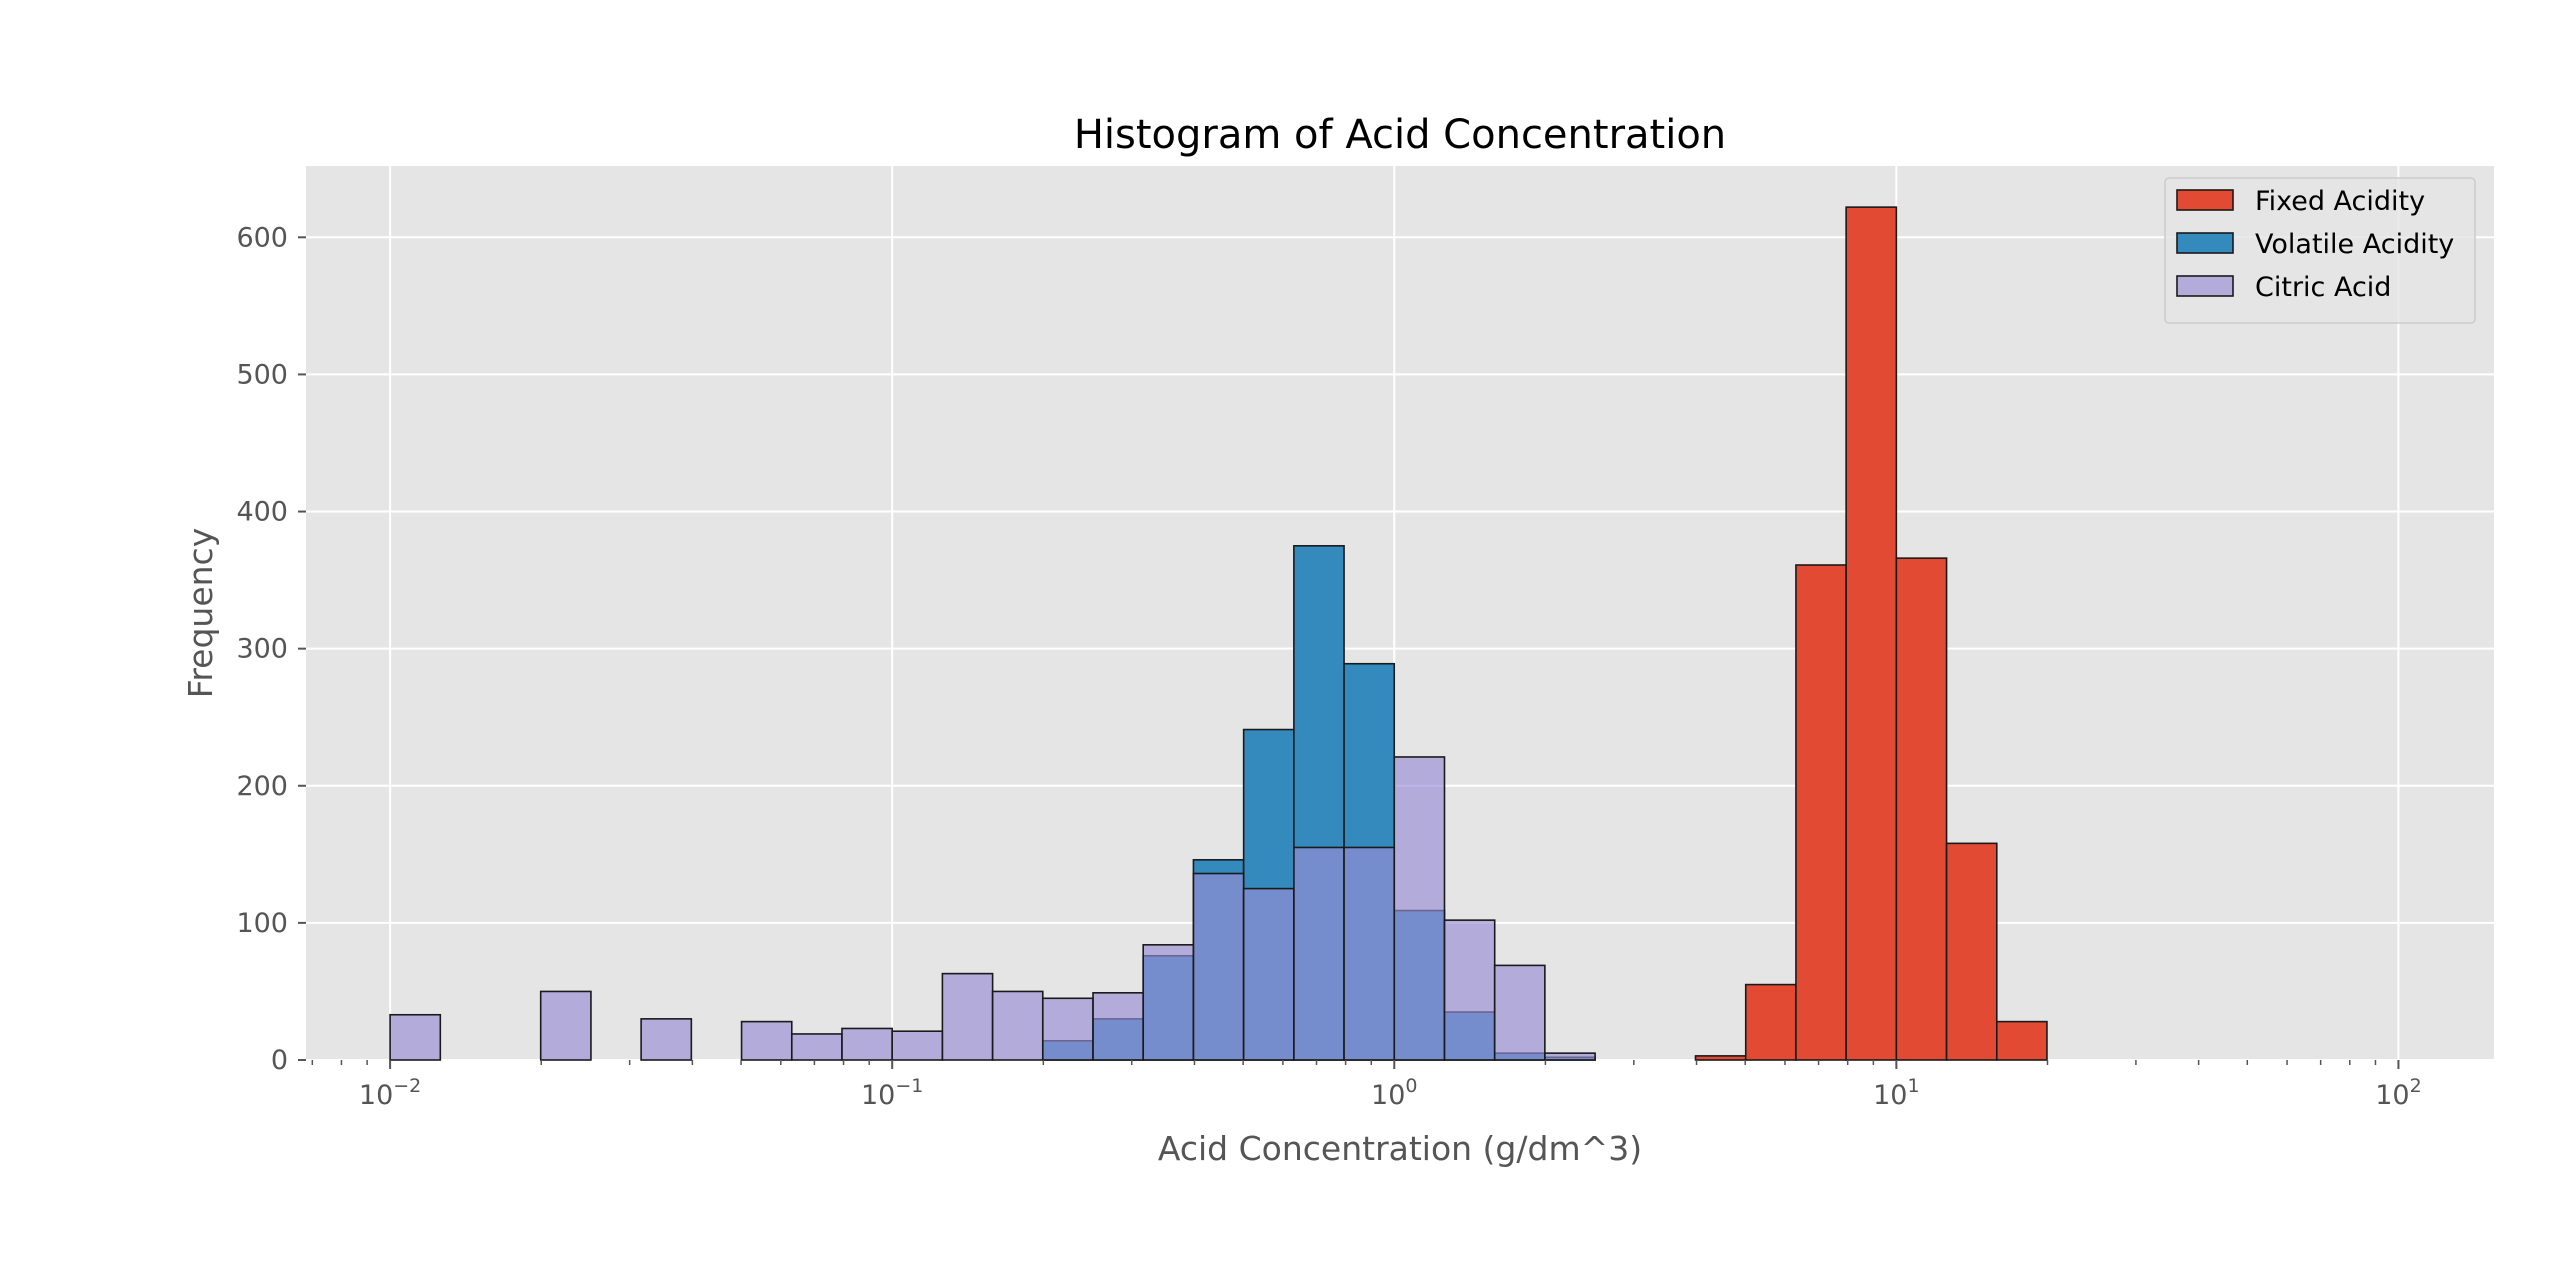 This screenshot has width=2554, height=1286. What do you see at coordinates (262, 923) in the screenshot?
I see `y-tick-label: 100` at bounding box center [262, 923].